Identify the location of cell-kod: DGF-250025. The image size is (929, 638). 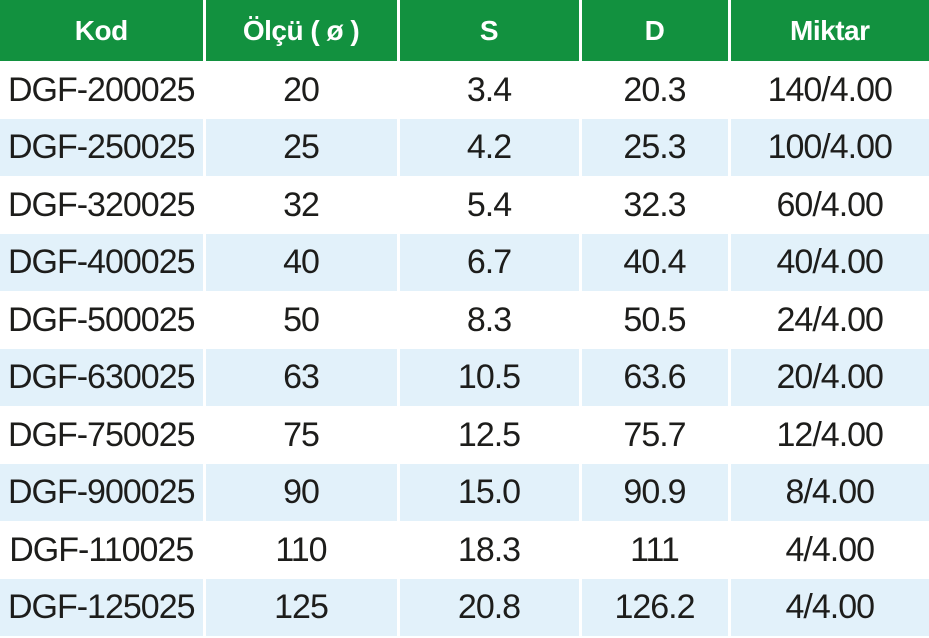
(103, 147).